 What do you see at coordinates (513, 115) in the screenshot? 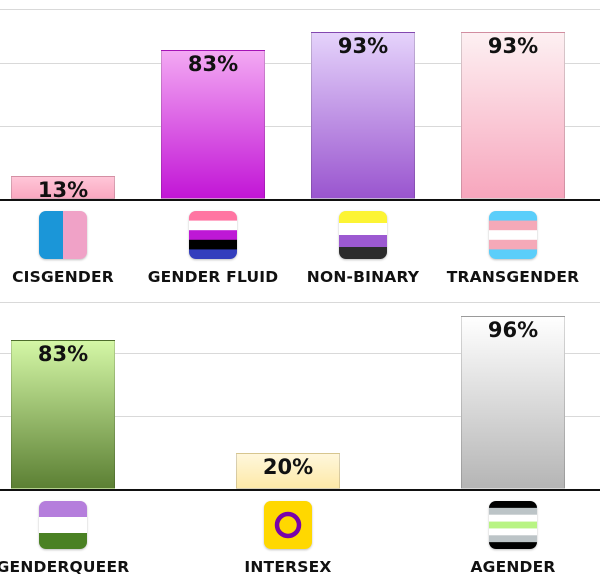
I see `bar-transgender` at bounding box center [513, 115].